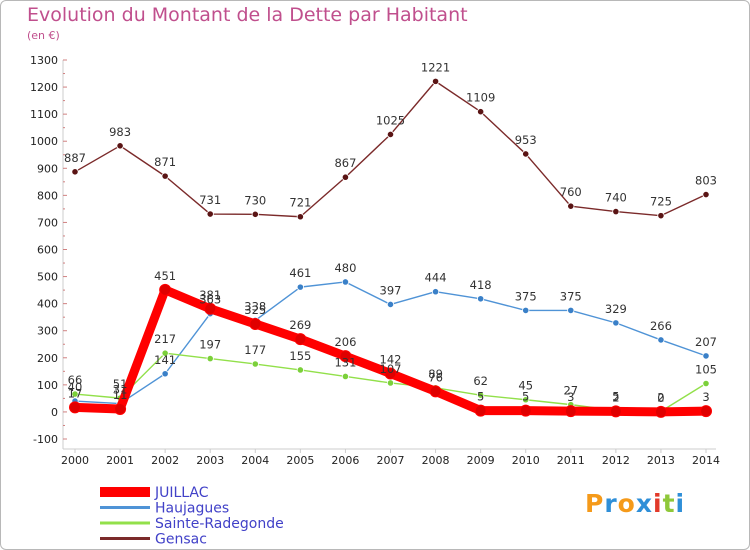 The height and width of the screenshot is (550, 750). I want to click on proxiti-logo: Proxiti, so click(635, 503).